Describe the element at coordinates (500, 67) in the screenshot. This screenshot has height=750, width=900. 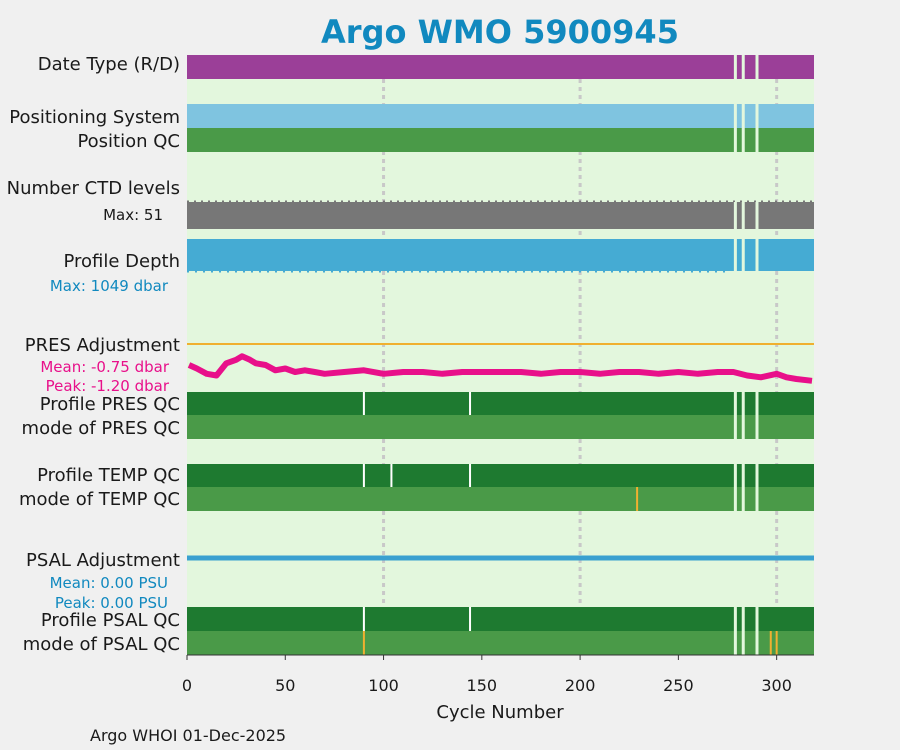
I see `bar-date-type` at that location.